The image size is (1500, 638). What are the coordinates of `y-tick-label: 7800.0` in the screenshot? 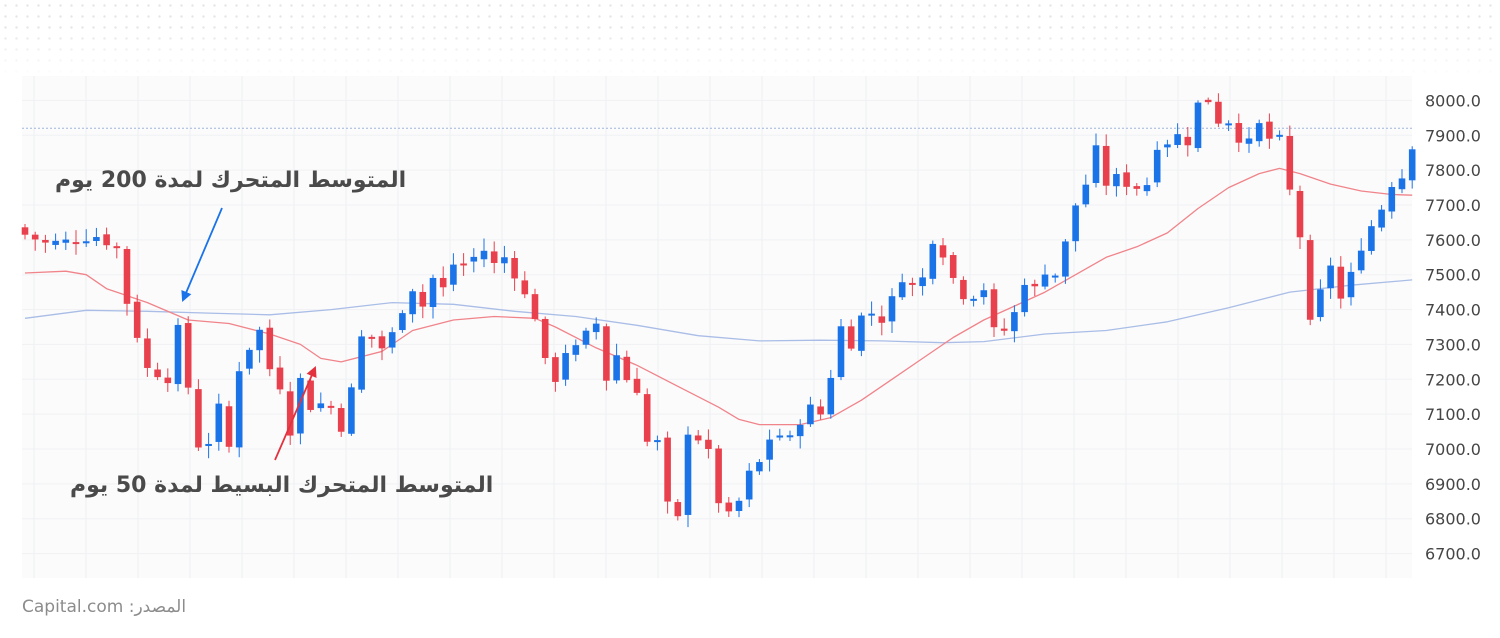 It's located at (1453, 170).